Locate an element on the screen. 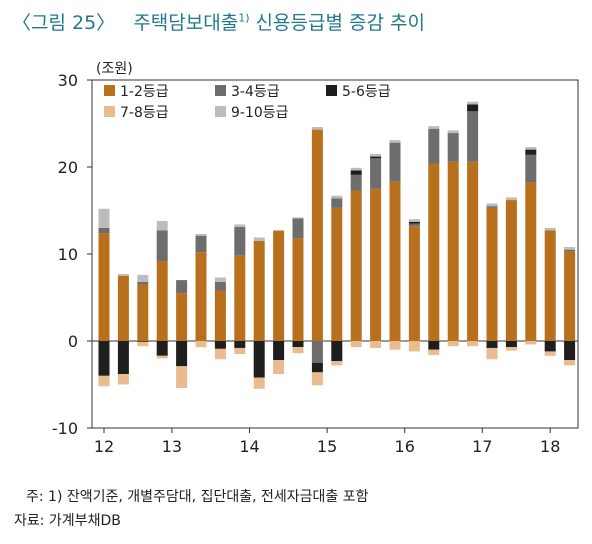 Image resolution: width=592 pixels, height=544 pixels. legend-label: 1-2등급 is located at coordinates (144, 92).